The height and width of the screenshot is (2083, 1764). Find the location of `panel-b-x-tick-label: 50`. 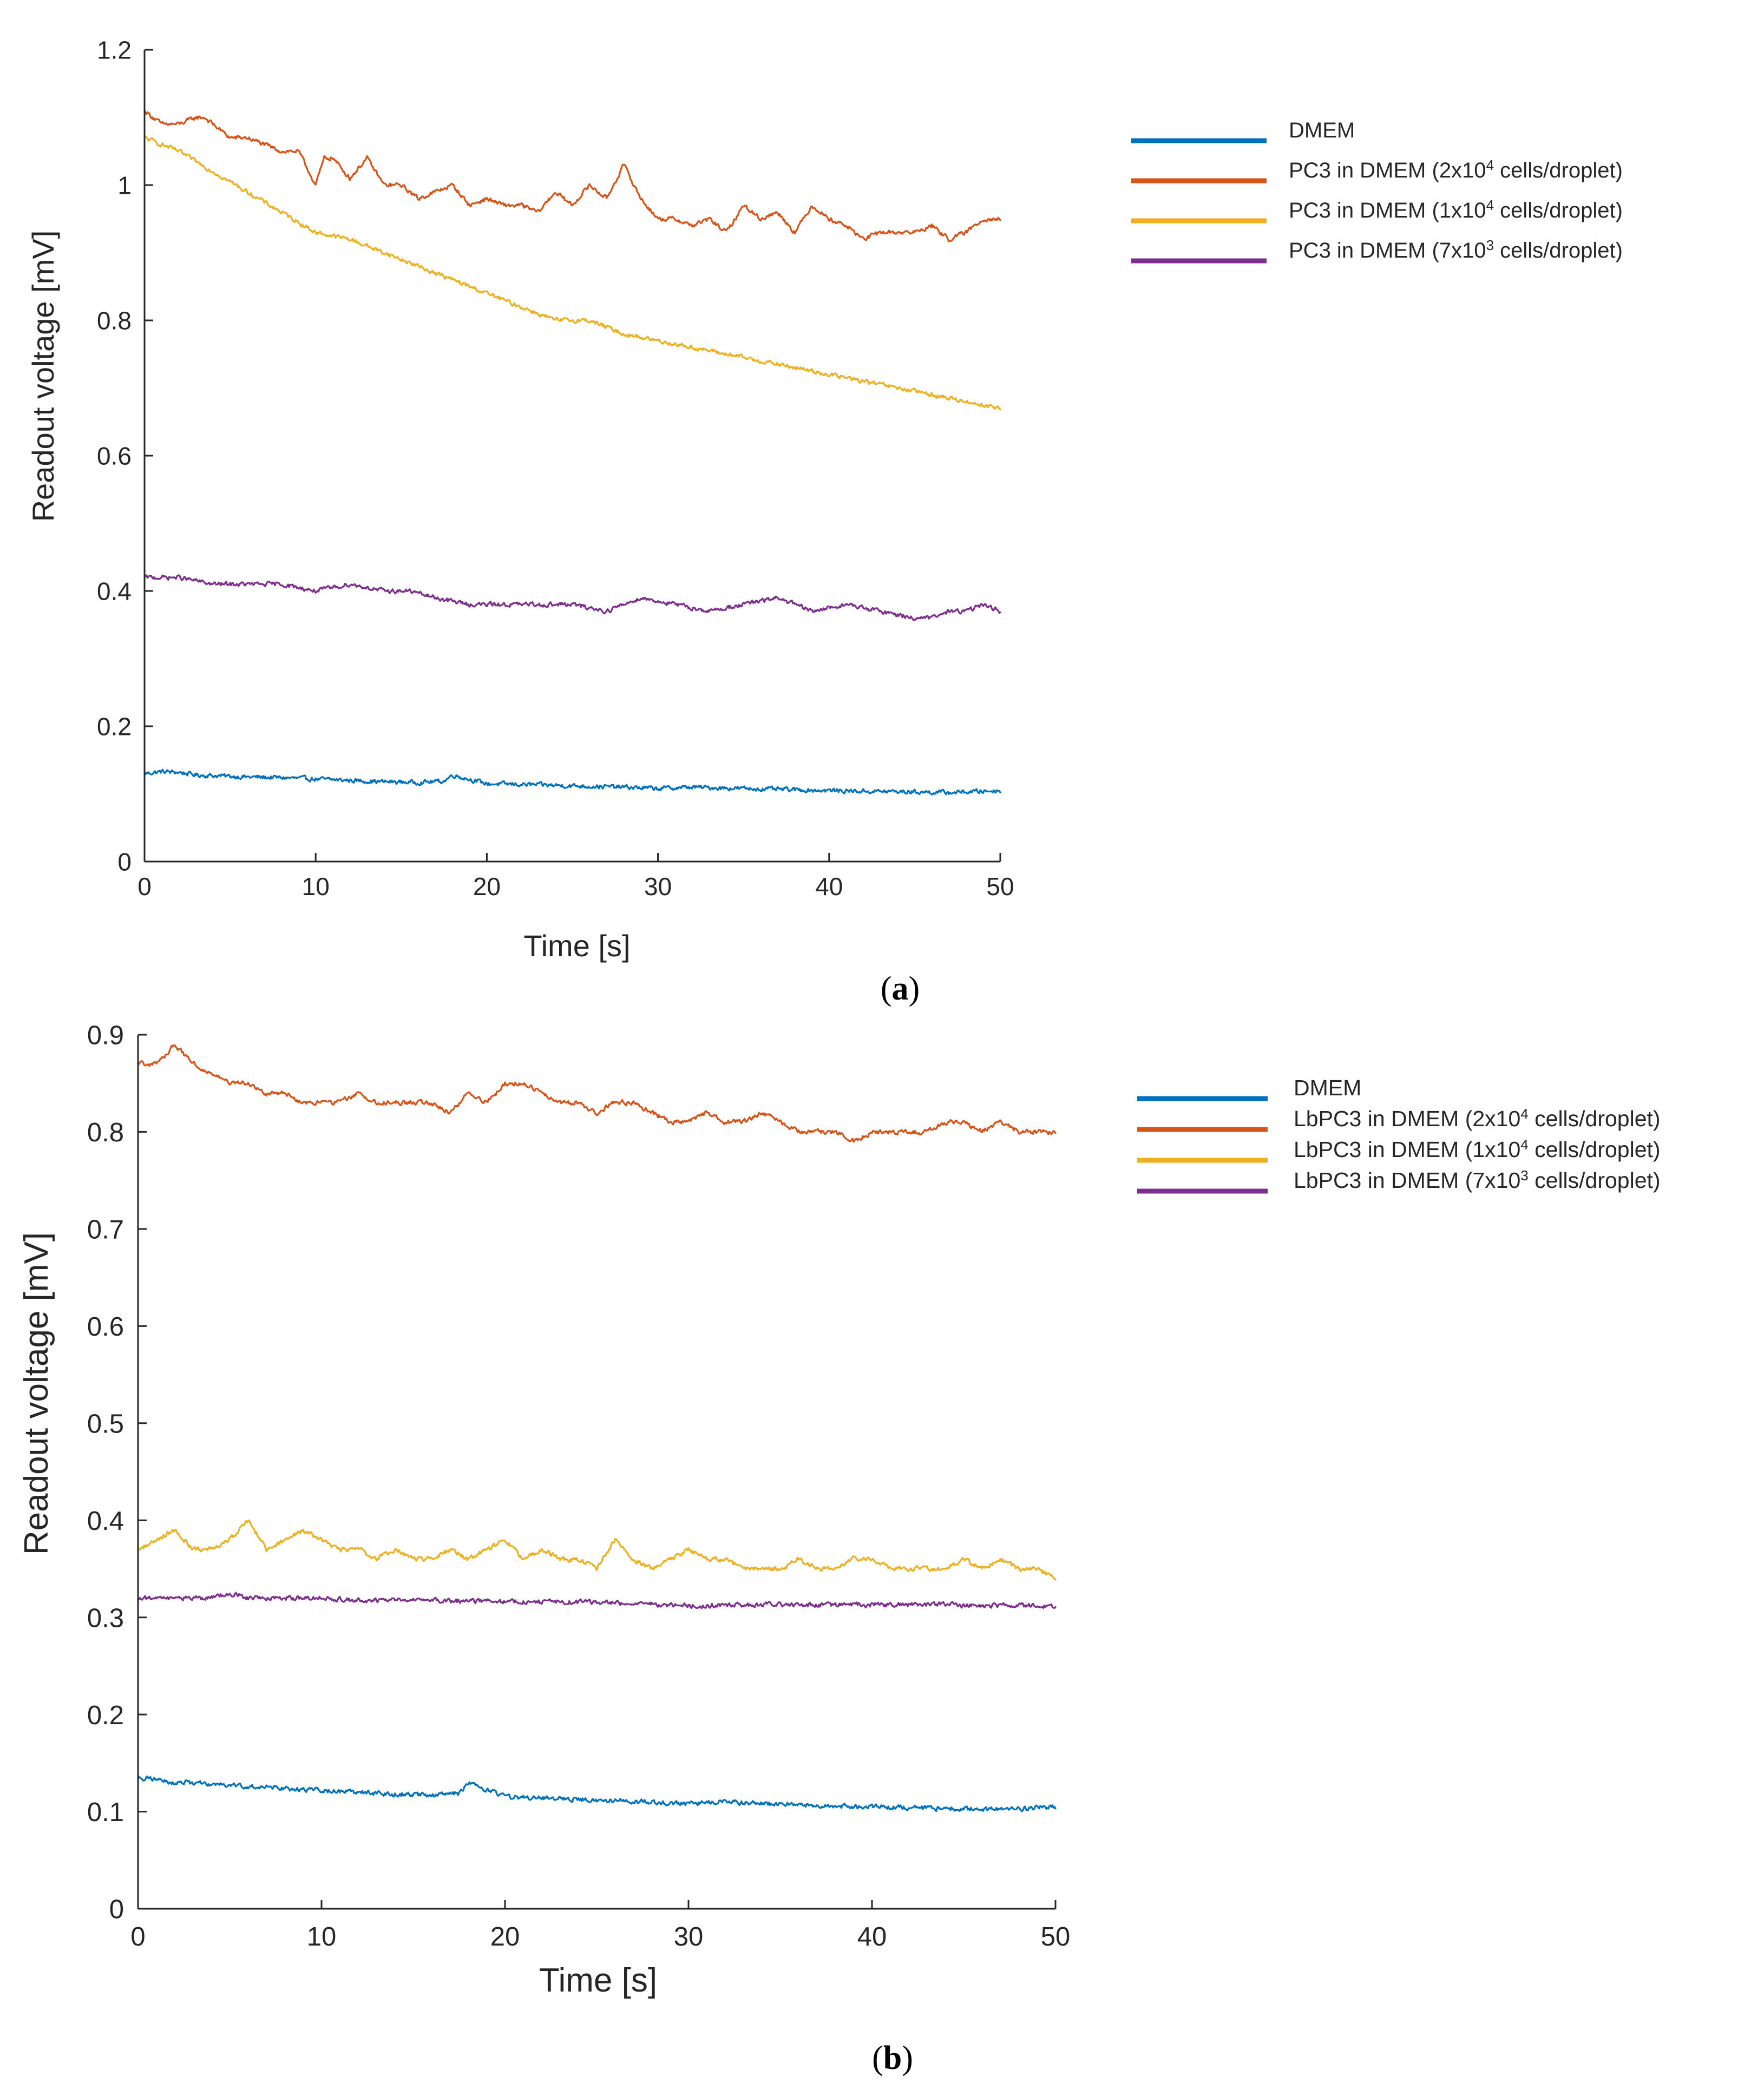

panel-b-x-tick-label: 50 is located at coordinates (1056, 1936).